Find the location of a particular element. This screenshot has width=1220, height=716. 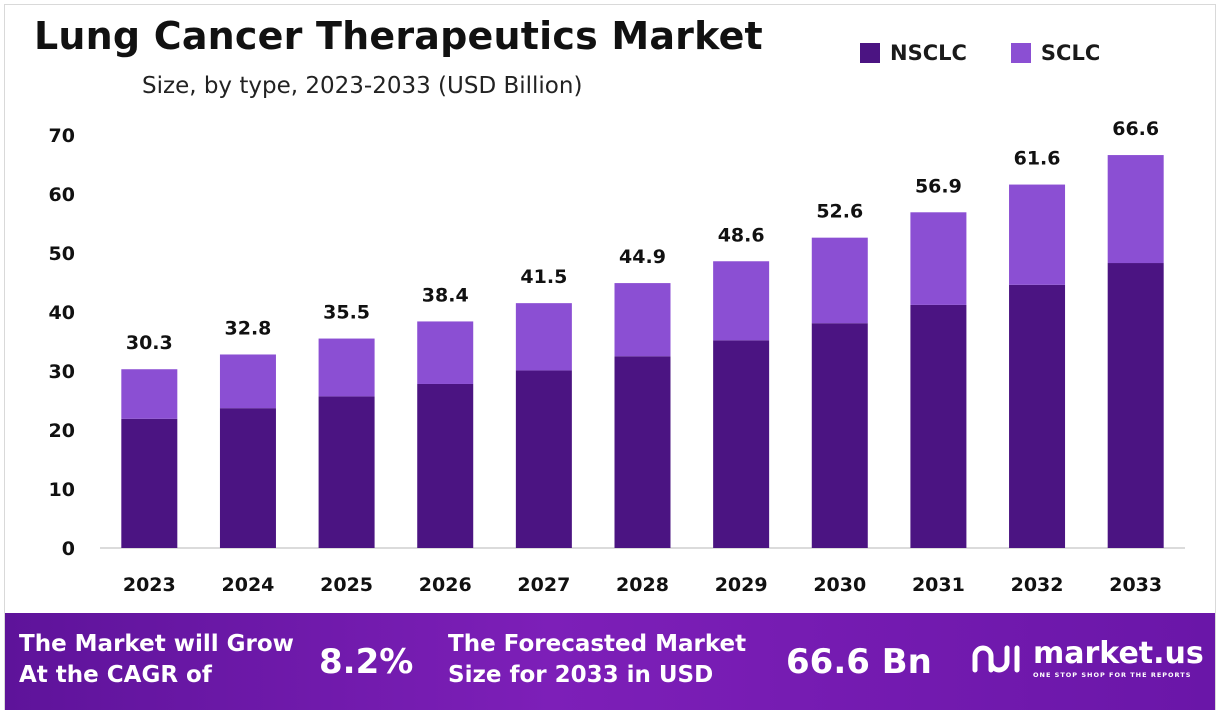

y-tick-label: 20 is located at coordinates (62, 431).